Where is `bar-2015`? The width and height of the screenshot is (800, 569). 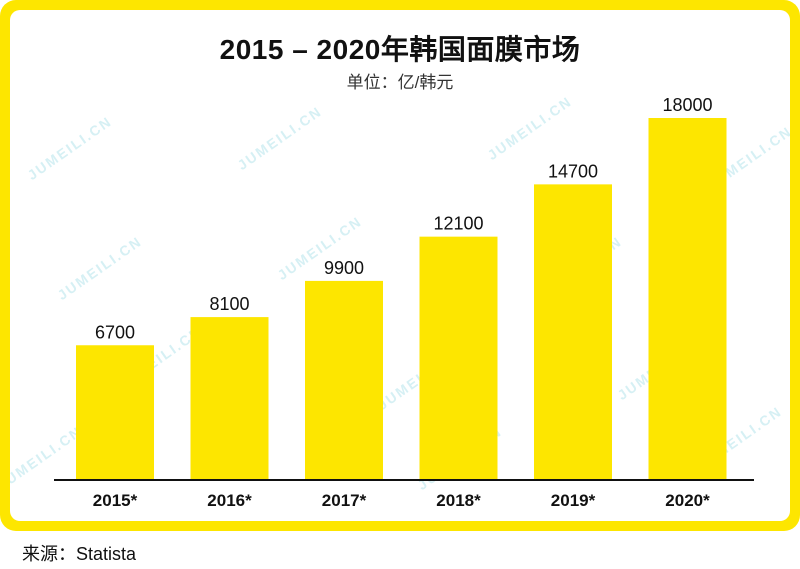 bar-2015 is located at coordinates (115, 412).